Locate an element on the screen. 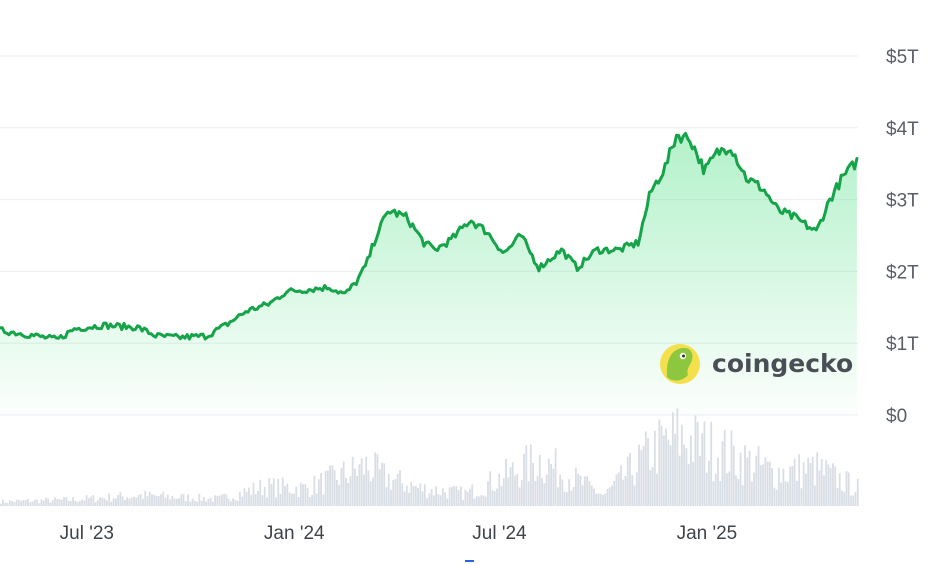  coingecko-logo: coingecko is located at coordinates (756, 364).